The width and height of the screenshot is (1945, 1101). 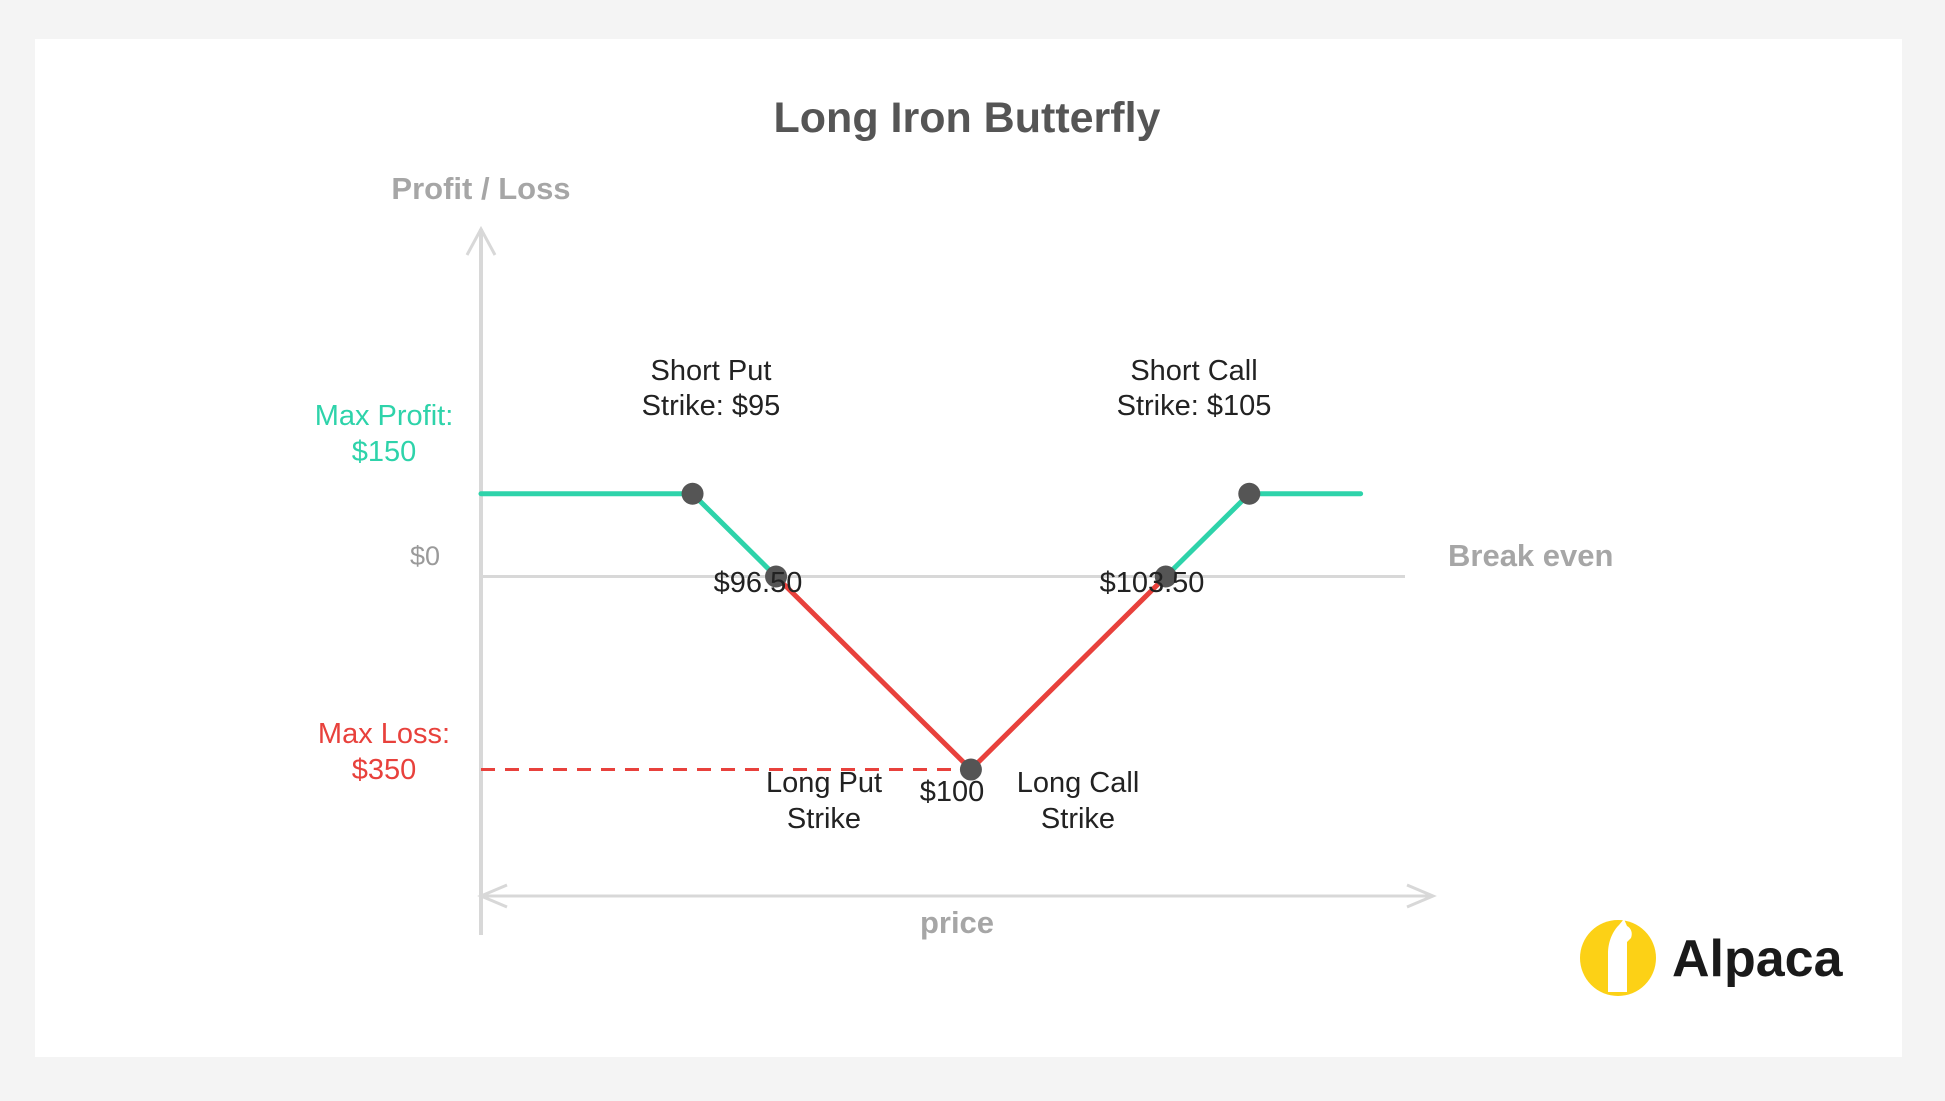 I want to click on payoff-line, so click(x=921, y=632).